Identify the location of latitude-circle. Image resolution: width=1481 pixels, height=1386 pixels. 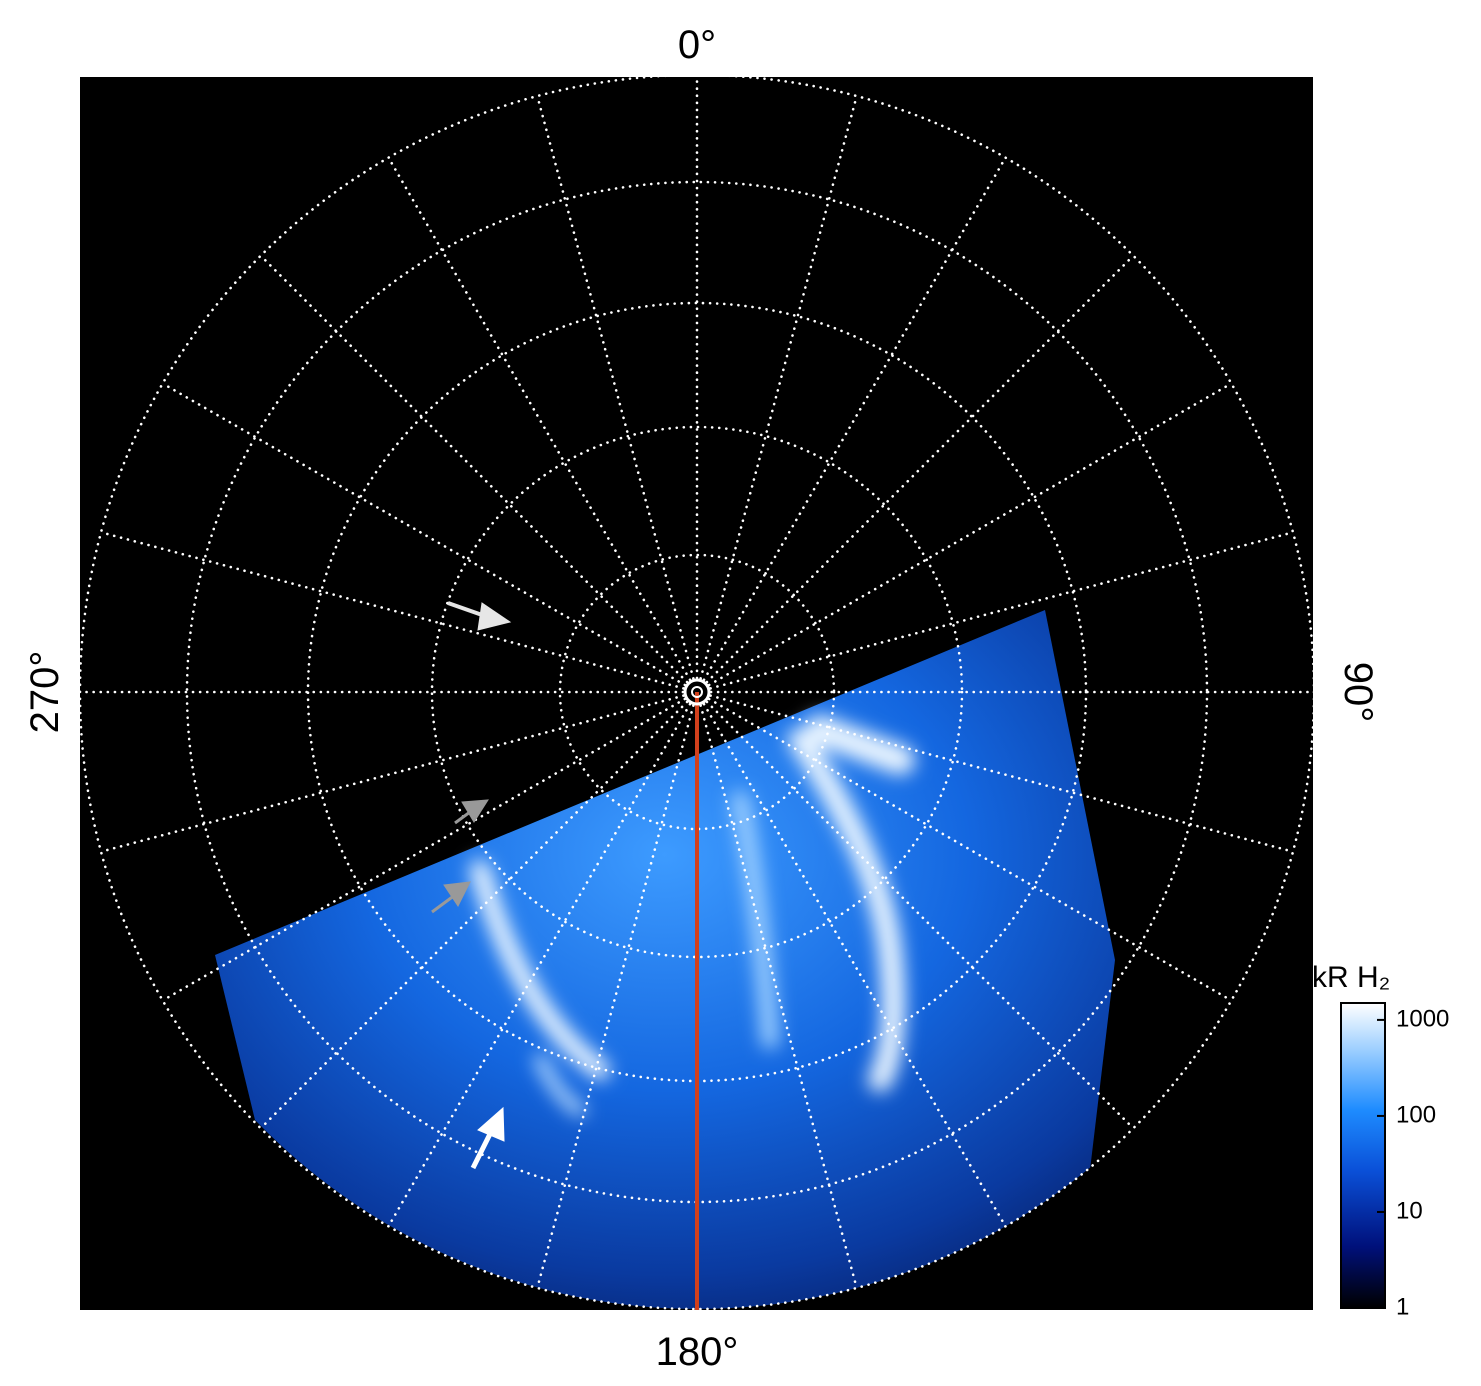
(697, 692).